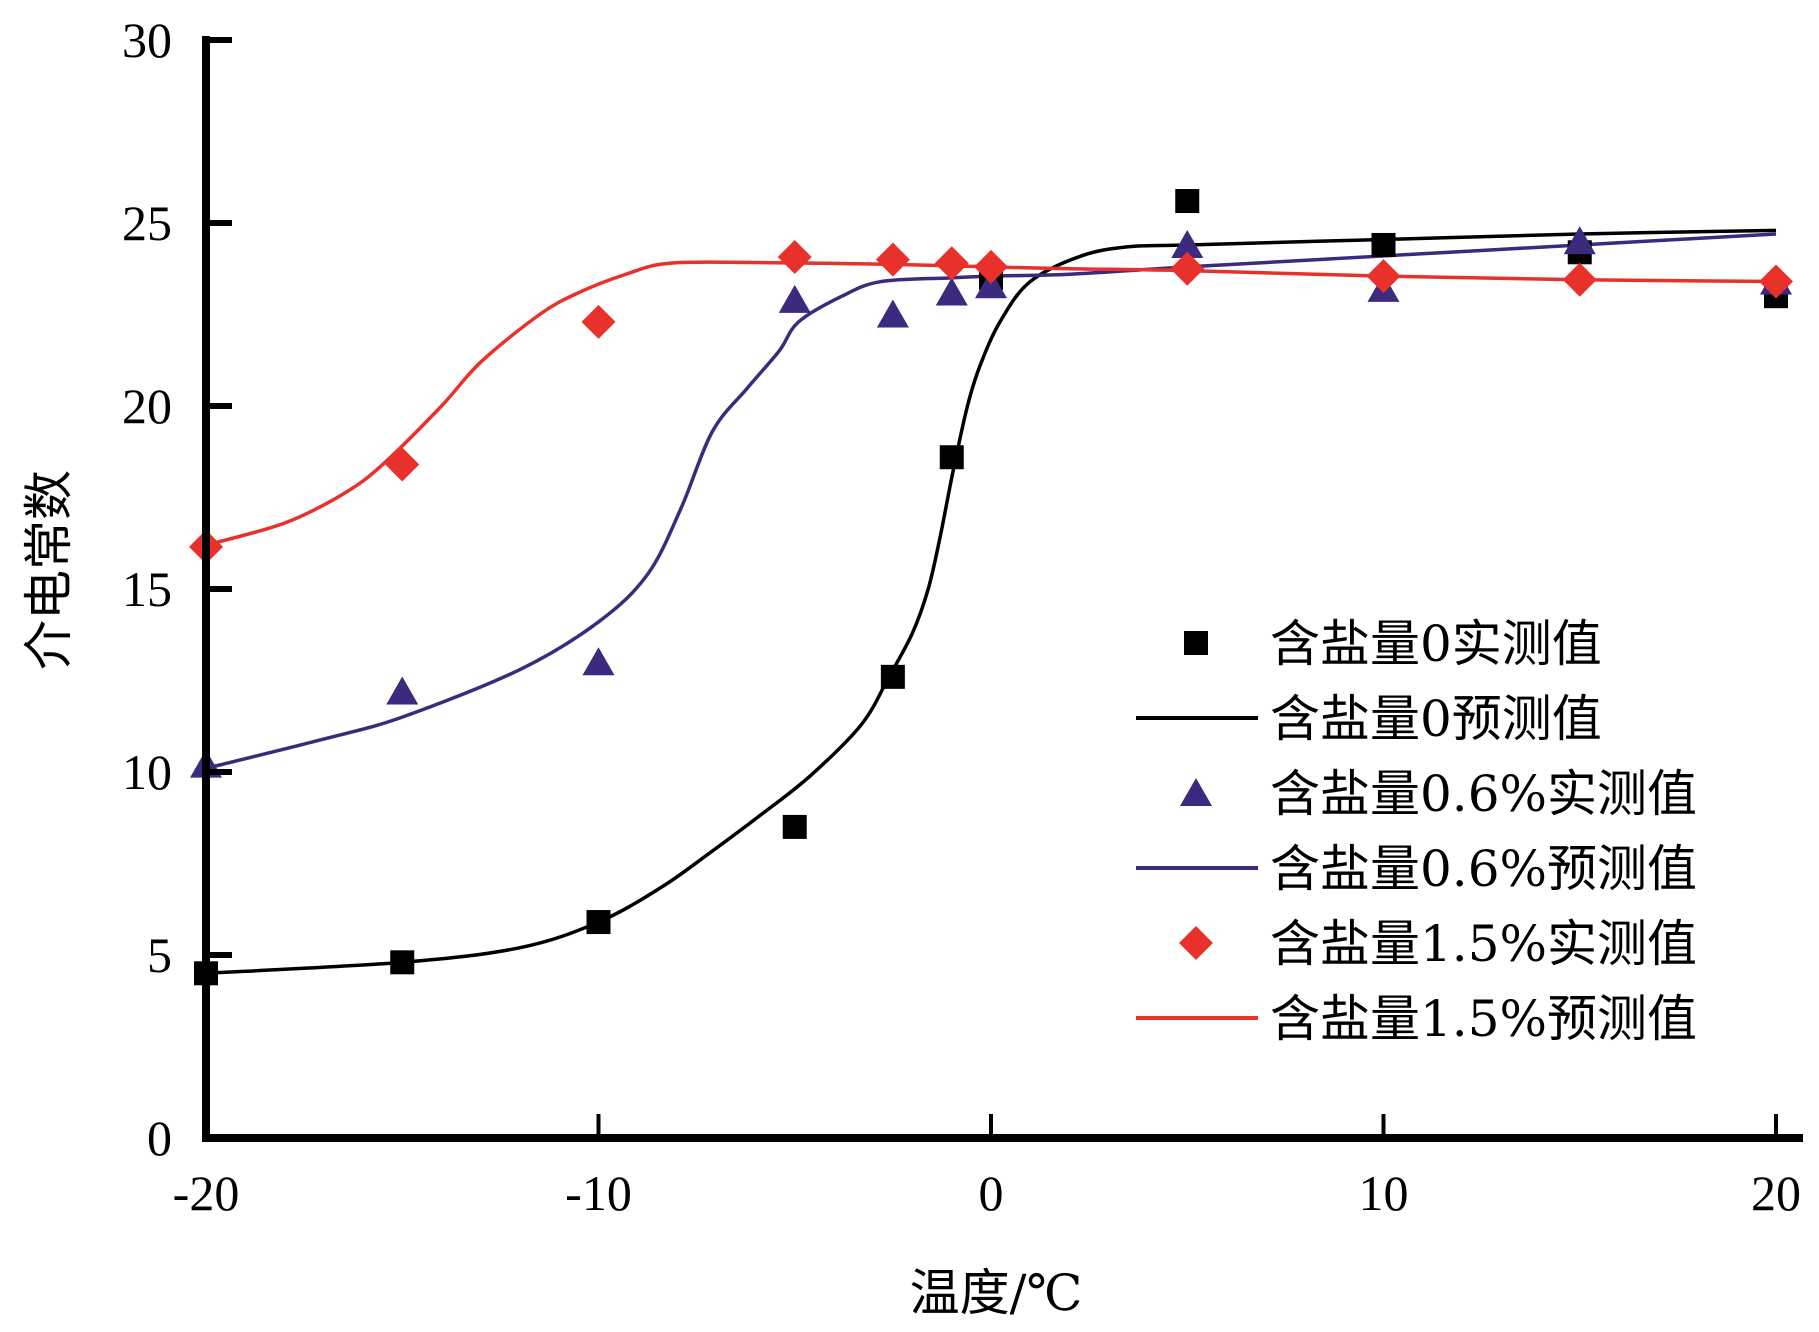  What do you see at coordinates (1483, 794) in the screenshot?
I see `legend-label: 含盐量0.6%实测值` at bounding box center [1483, 794].